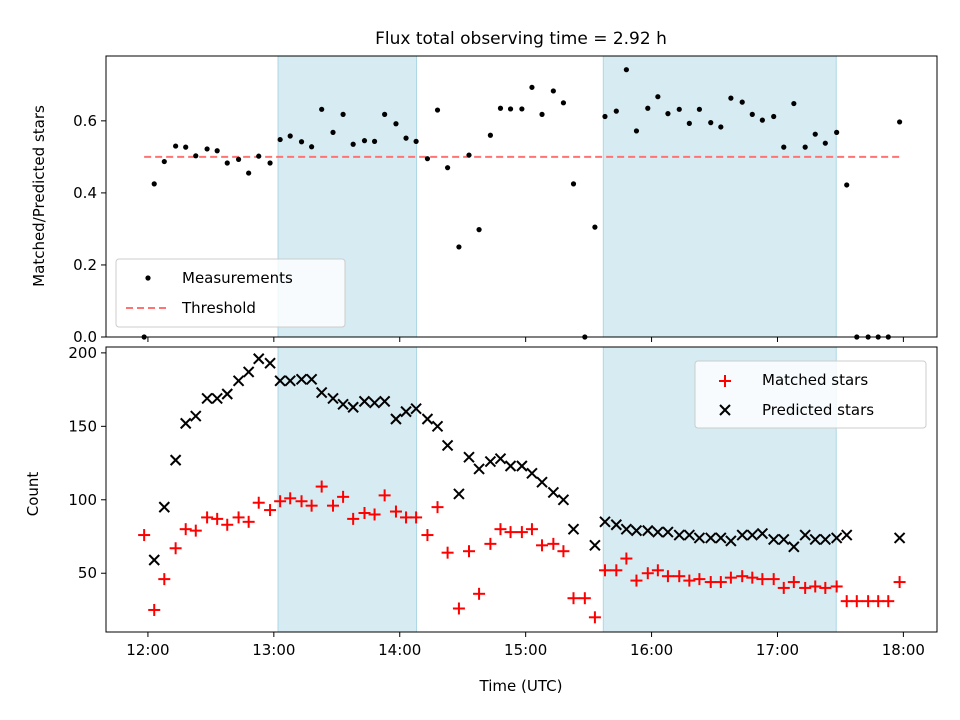  What do you see at coordinates (85, 337) in the screenshot?
I see `y-tick-label: 0.0` at bounding box center [85, 337].